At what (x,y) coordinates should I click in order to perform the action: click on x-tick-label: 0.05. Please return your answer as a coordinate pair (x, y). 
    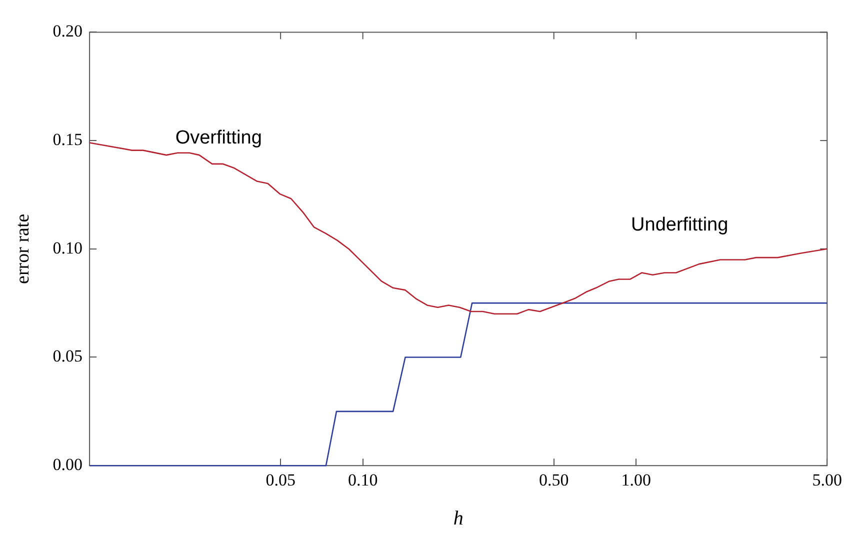
    Looking at the image, I should click on (281, 480).